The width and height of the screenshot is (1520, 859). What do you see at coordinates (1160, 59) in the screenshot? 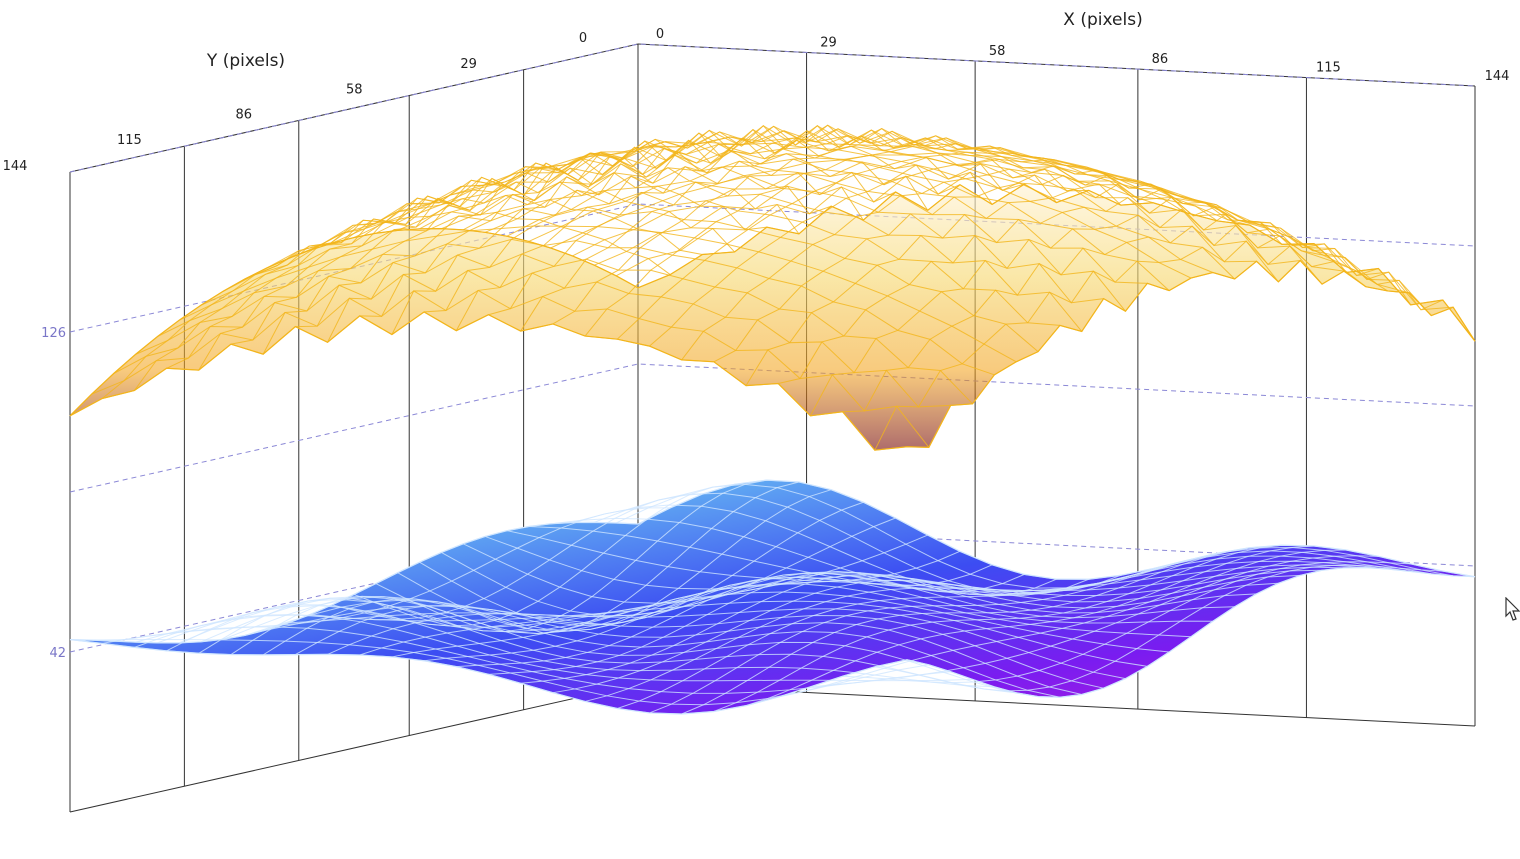
I see `x-tick-label: 86` at bounding box center [1160, 59].